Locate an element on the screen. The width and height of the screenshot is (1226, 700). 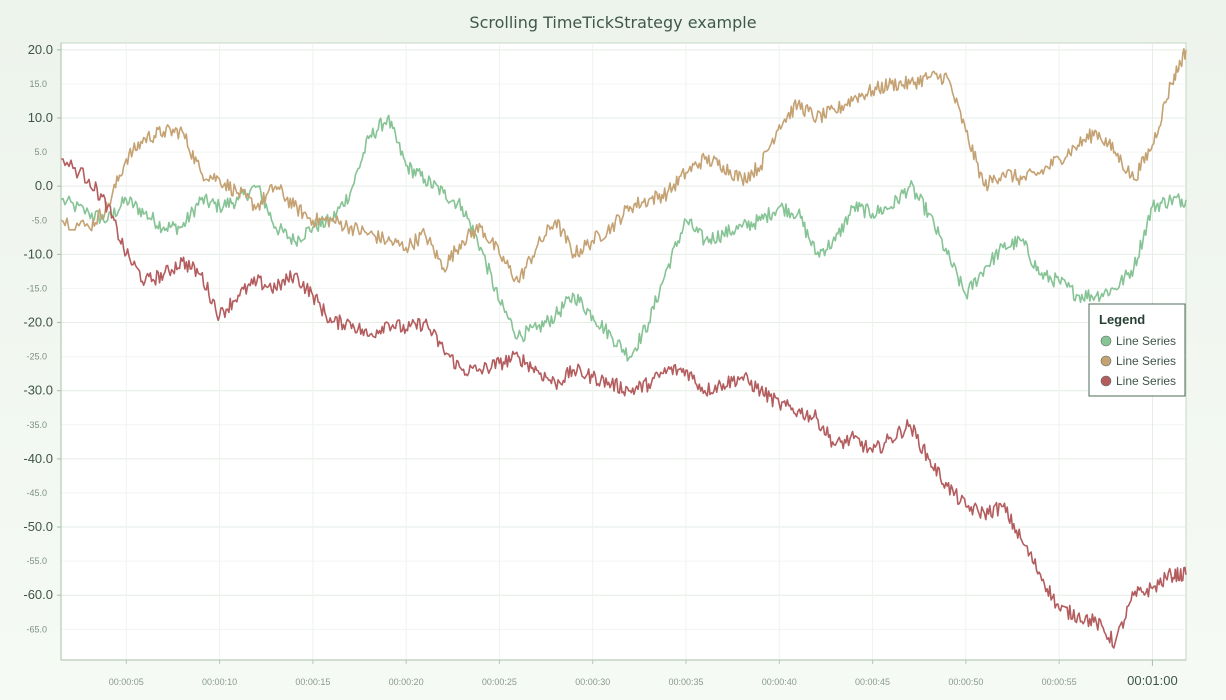
x-tick-label: 00:00:40 is located at coordinates (779, 682).